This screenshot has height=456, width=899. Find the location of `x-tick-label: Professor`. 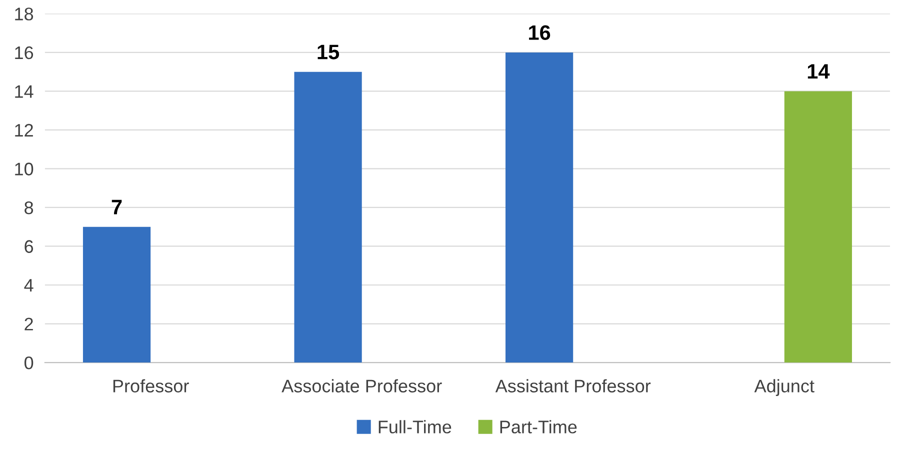

x-tick-label: Professor is located at coordinates (151, 385).